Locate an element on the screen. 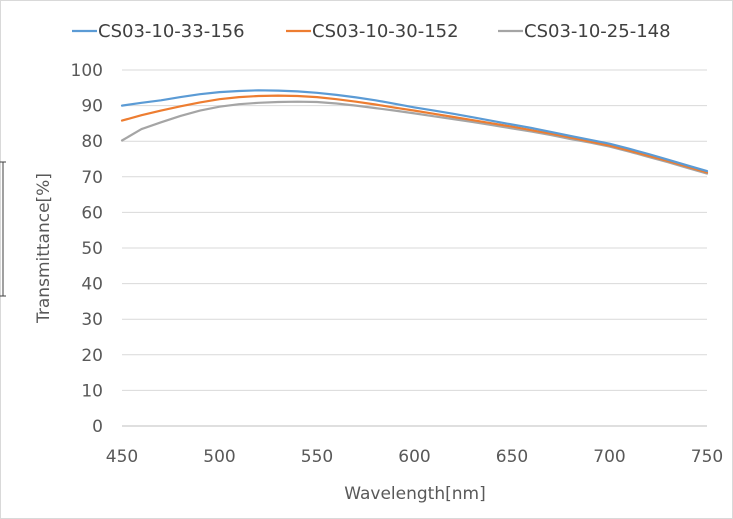 Image resolution: width=733 pixels, height=519 pixels. y-tick-label: 90 is located at coordinates (92, 107).